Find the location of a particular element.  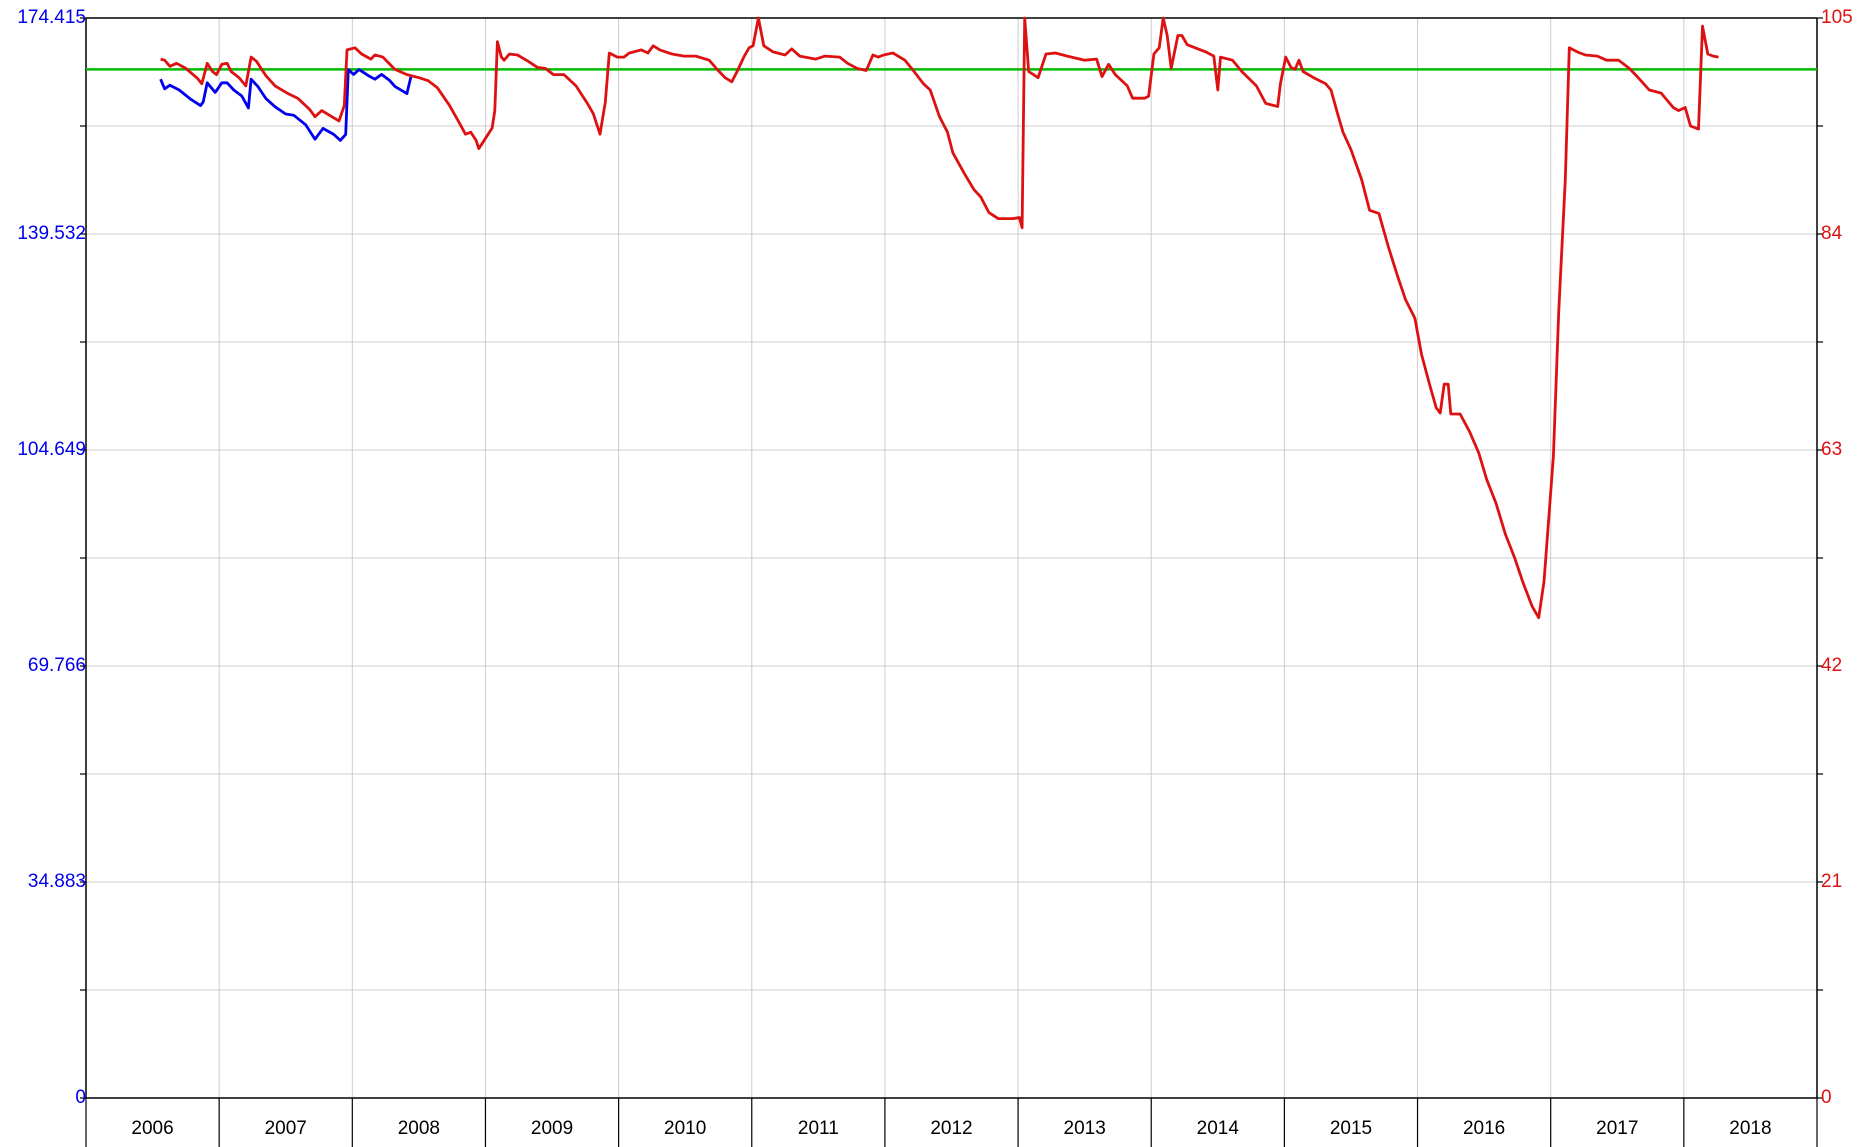

y2-tick-label: 0 is located at coordinates (1826, 1097).